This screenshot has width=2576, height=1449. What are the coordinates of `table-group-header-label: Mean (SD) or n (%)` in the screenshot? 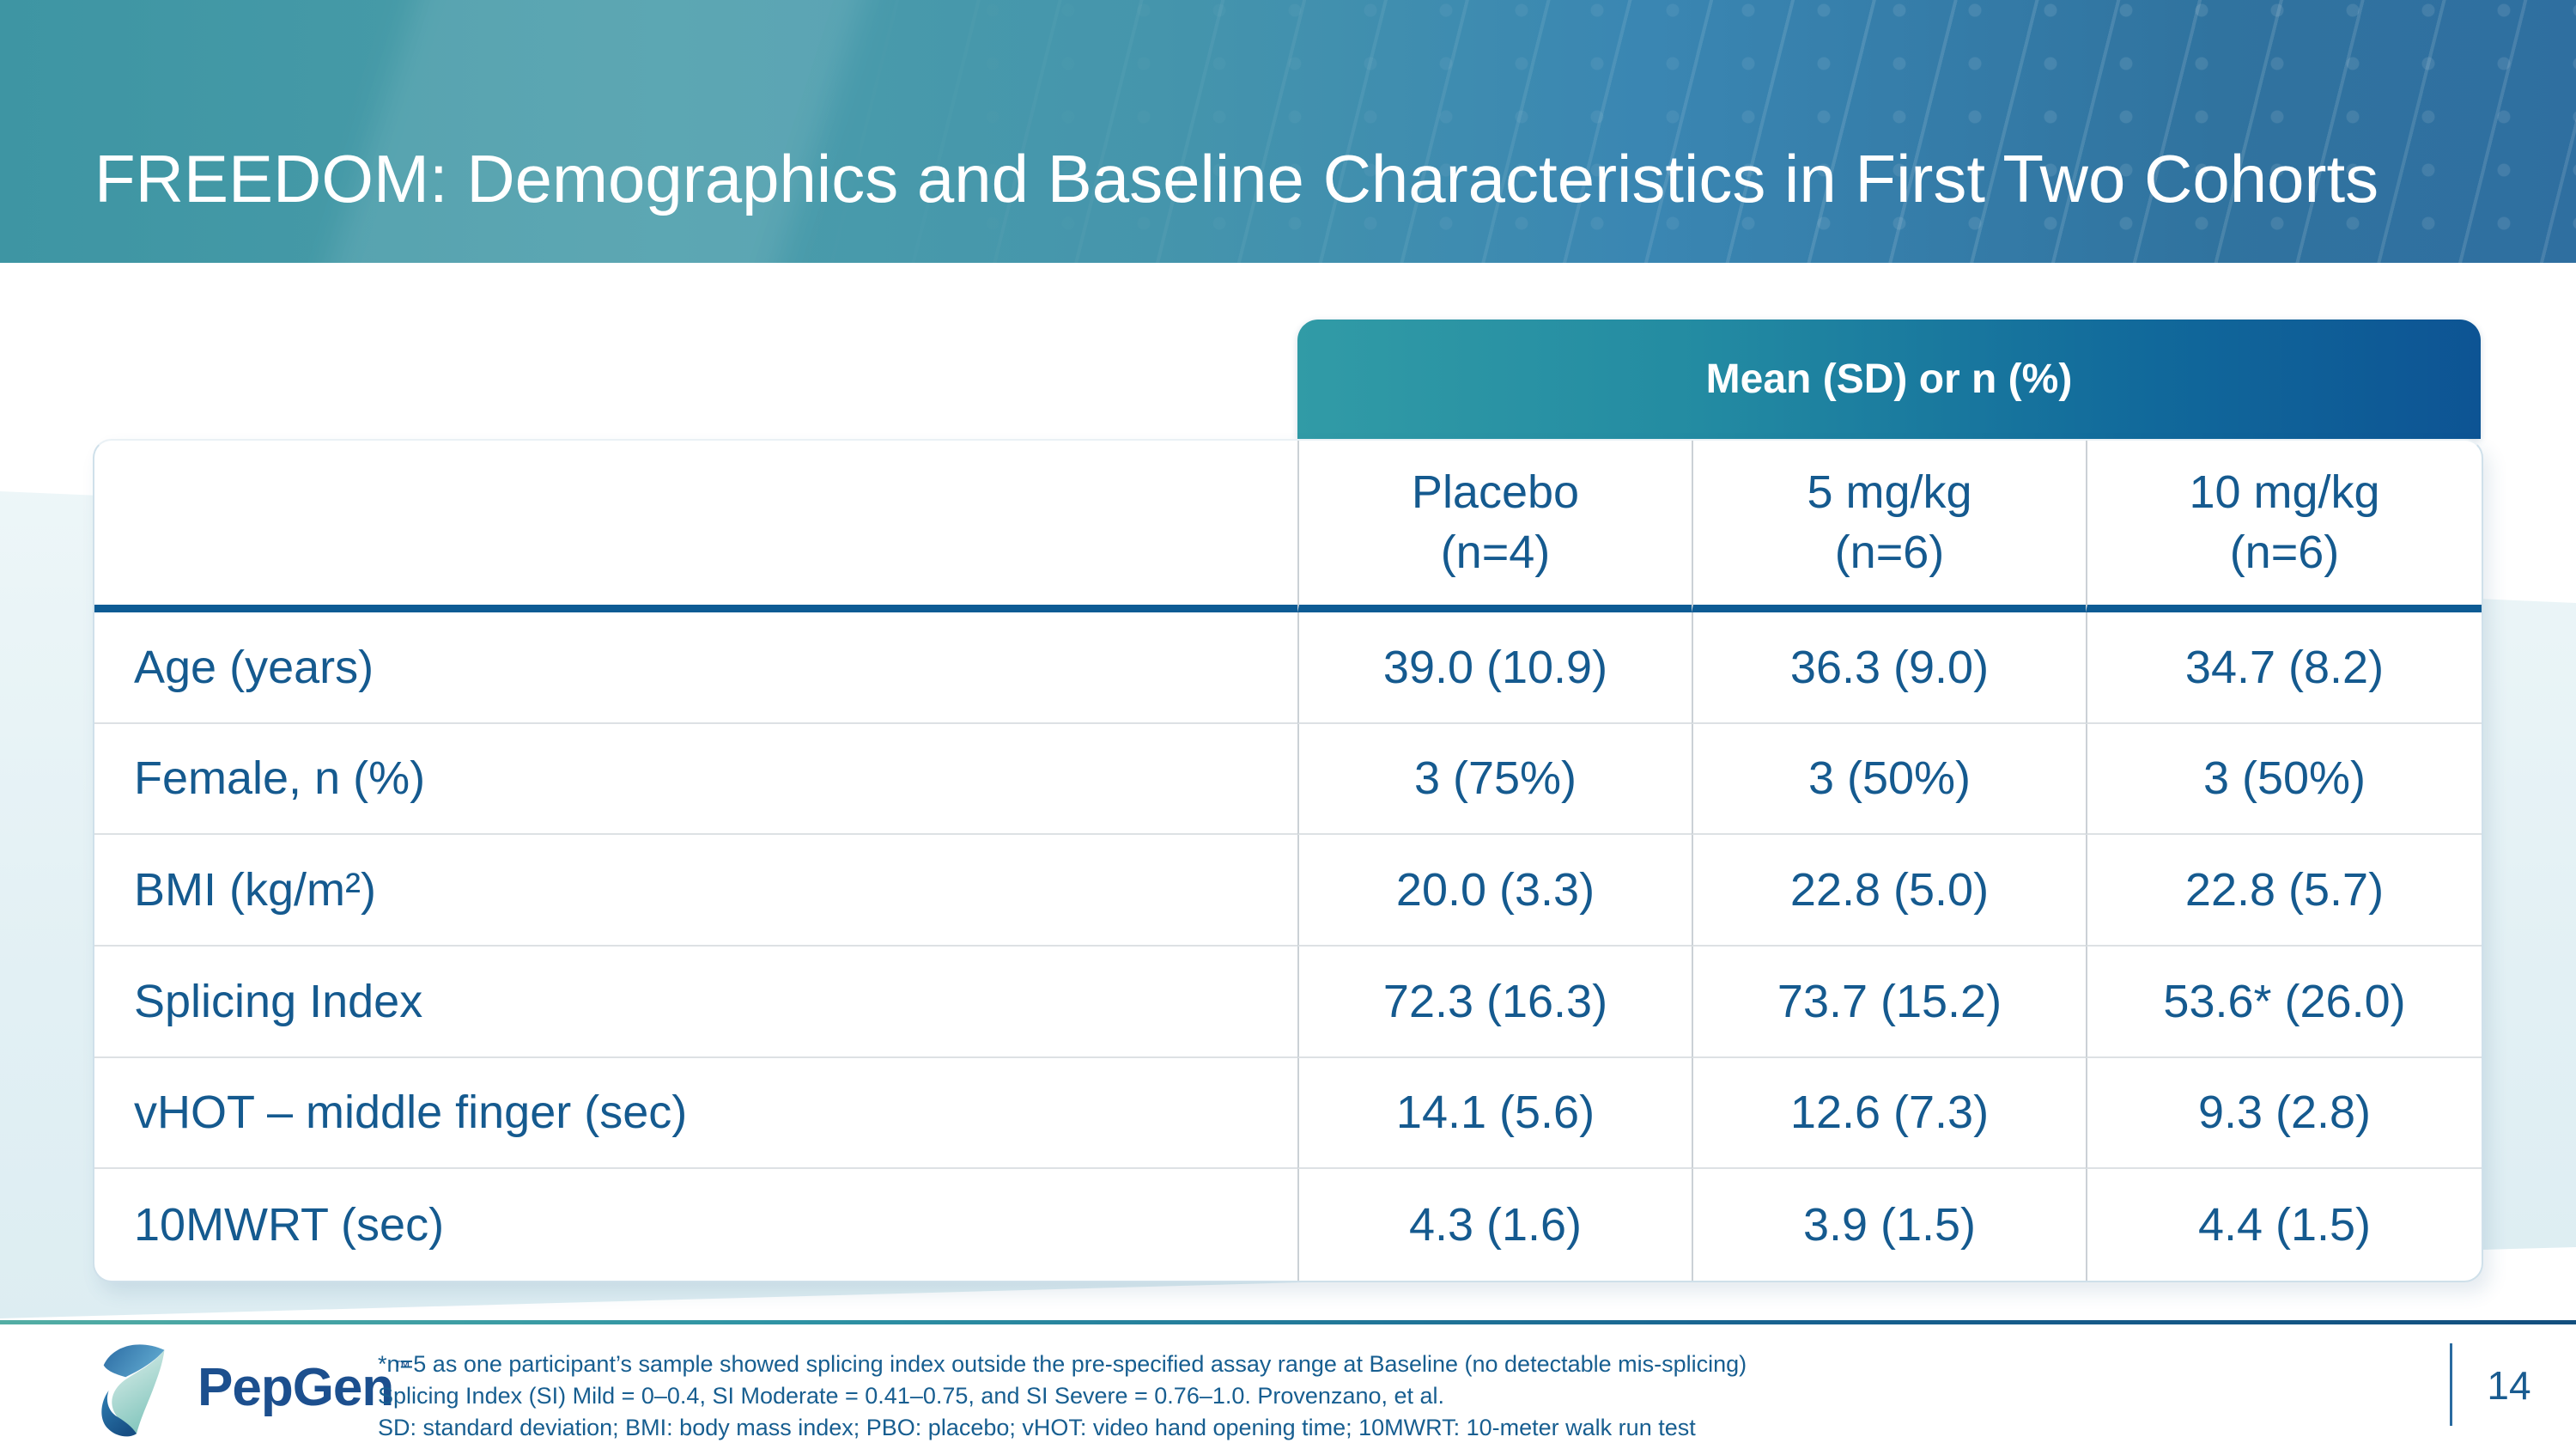 It's located at (1889, 379).